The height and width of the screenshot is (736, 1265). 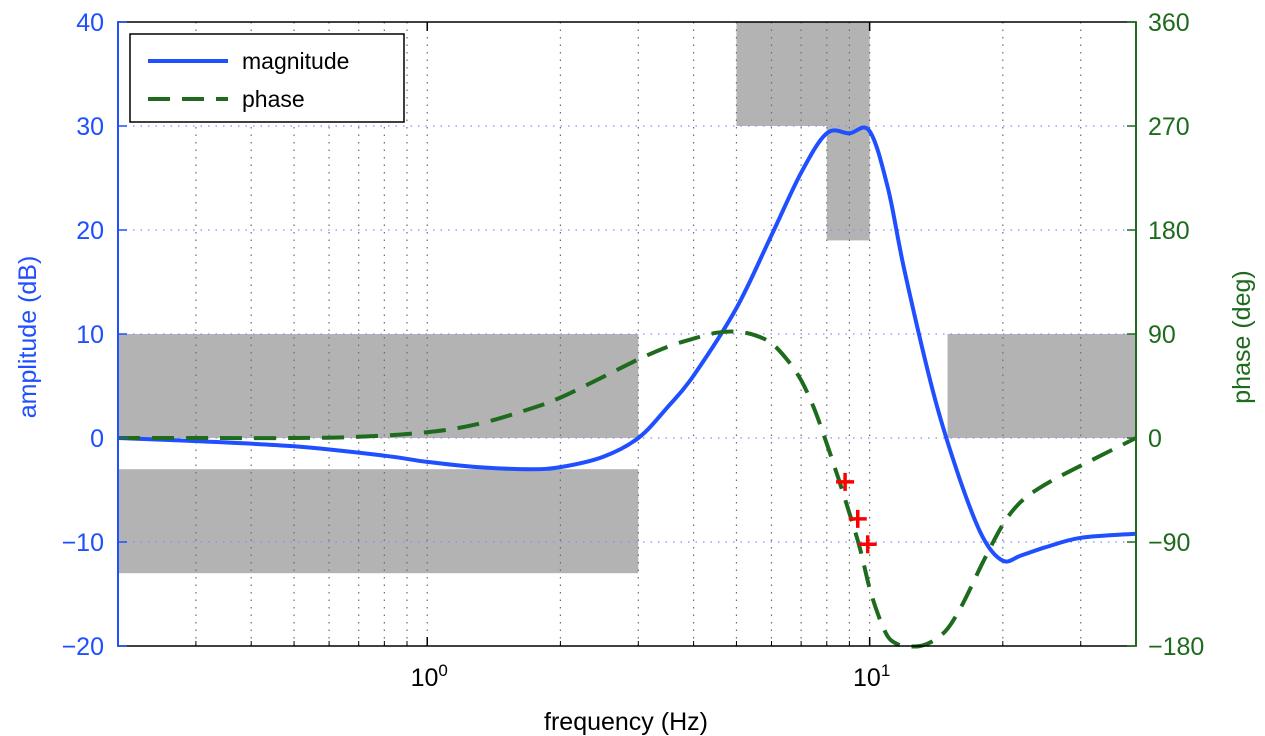 I want to click on legend: magnitude phase, so click(x=267, y=78).